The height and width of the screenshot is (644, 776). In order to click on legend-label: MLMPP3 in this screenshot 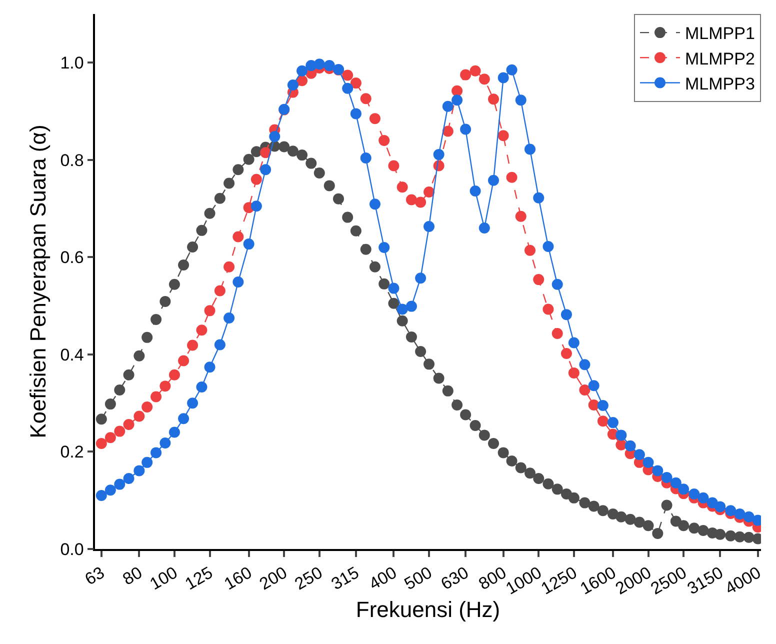, I will do `click(720, 84)`.